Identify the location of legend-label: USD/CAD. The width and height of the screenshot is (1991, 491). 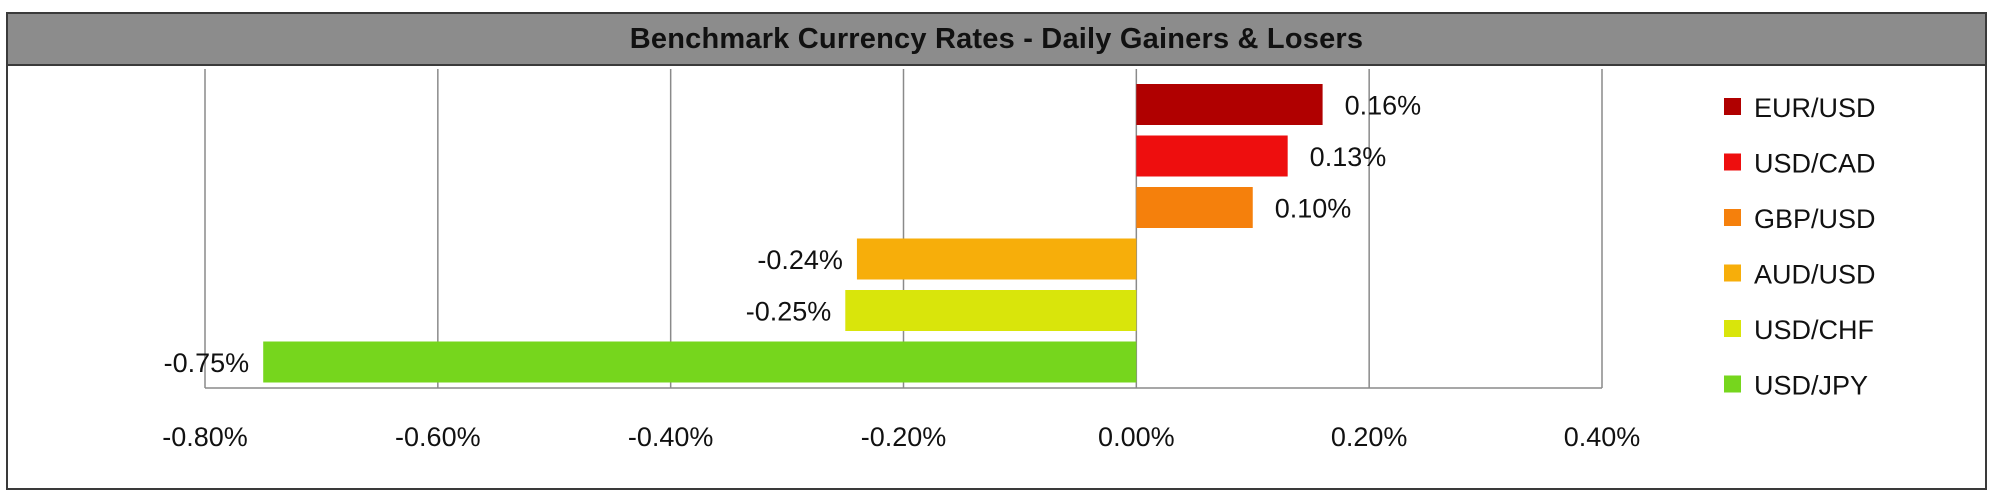
(1815, 164).